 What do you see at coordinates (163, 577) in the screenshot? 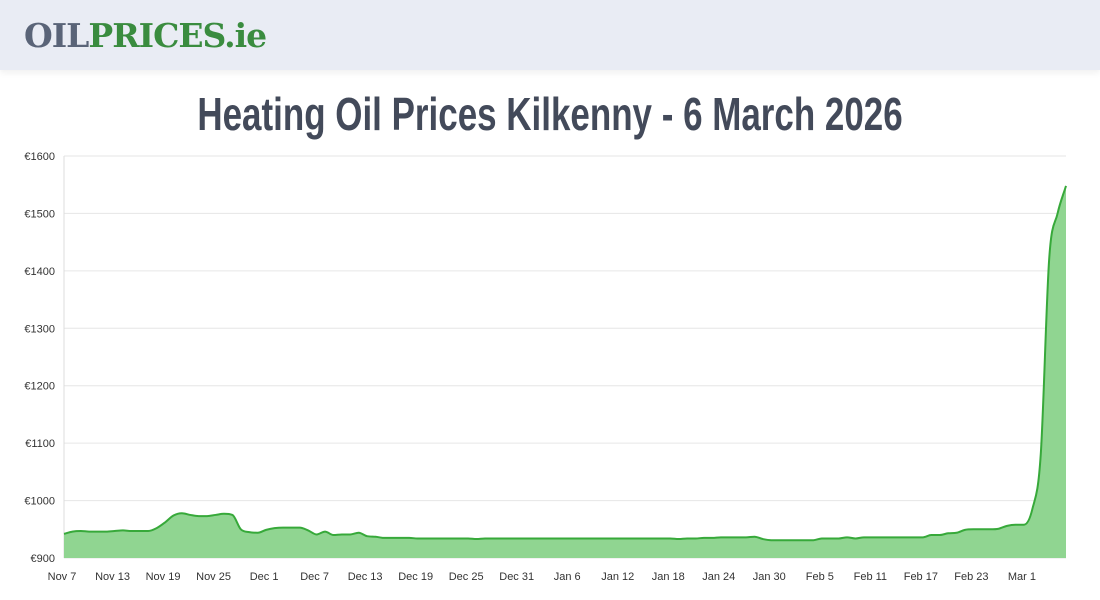
I see `x-tick-label: Nov 19` at bounding box center [163, 577].